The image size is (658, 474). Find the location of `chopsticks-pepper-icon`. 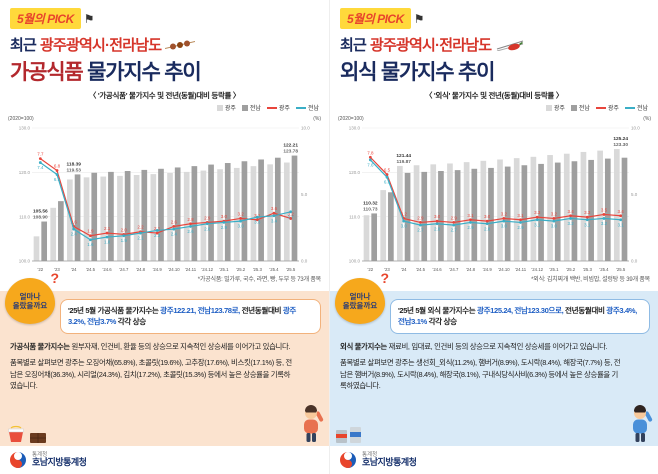

chopsticks-pepper-icon is located at coordinates (510, 45).